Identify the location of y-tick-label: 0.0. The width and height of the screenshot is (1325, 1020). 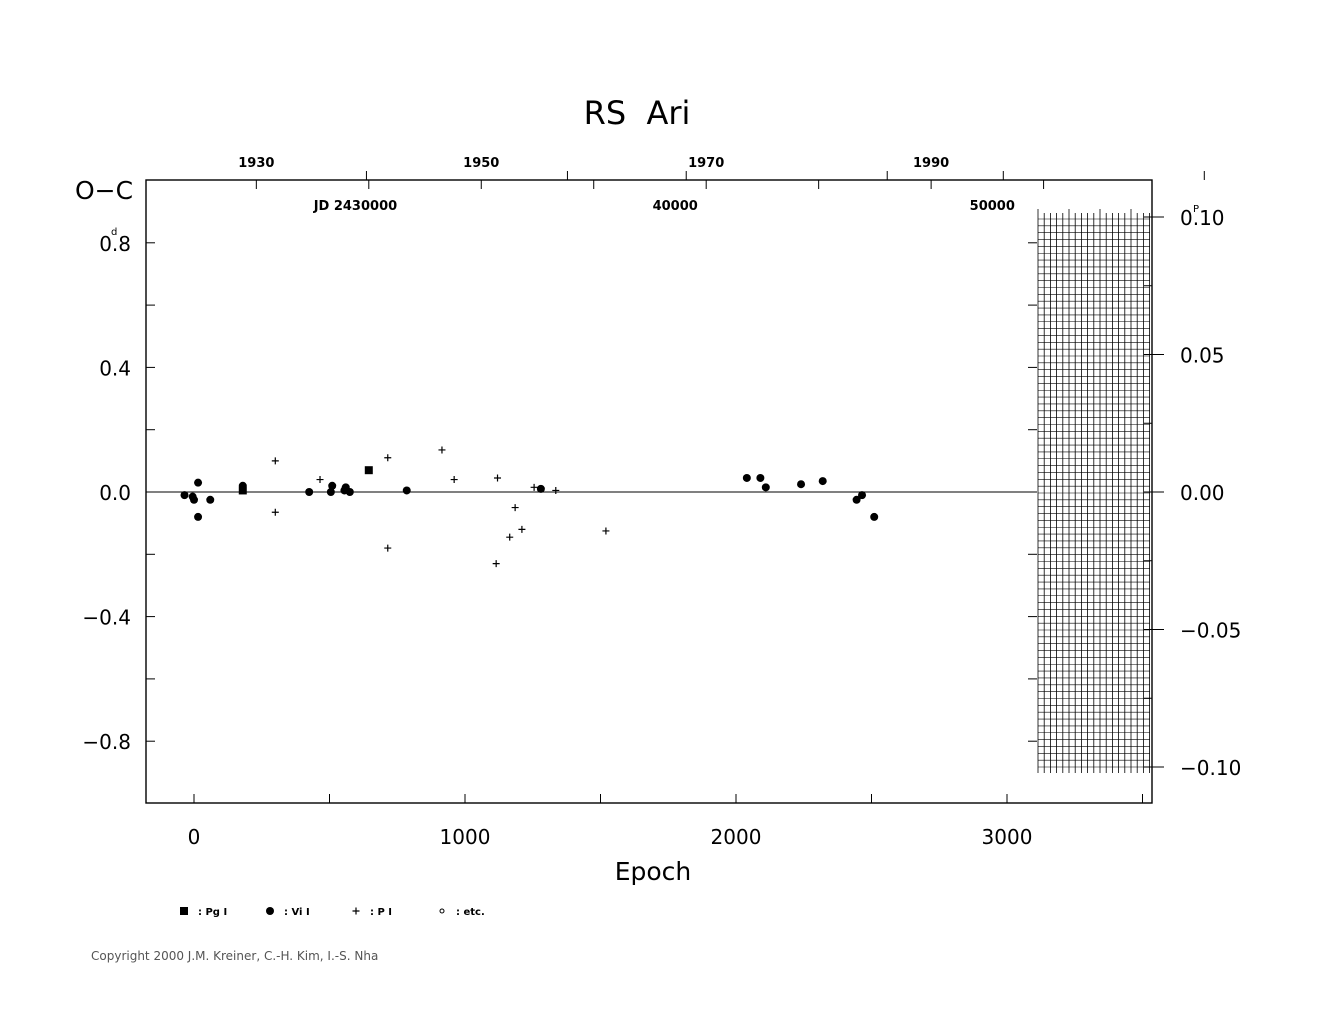
(115, 493).